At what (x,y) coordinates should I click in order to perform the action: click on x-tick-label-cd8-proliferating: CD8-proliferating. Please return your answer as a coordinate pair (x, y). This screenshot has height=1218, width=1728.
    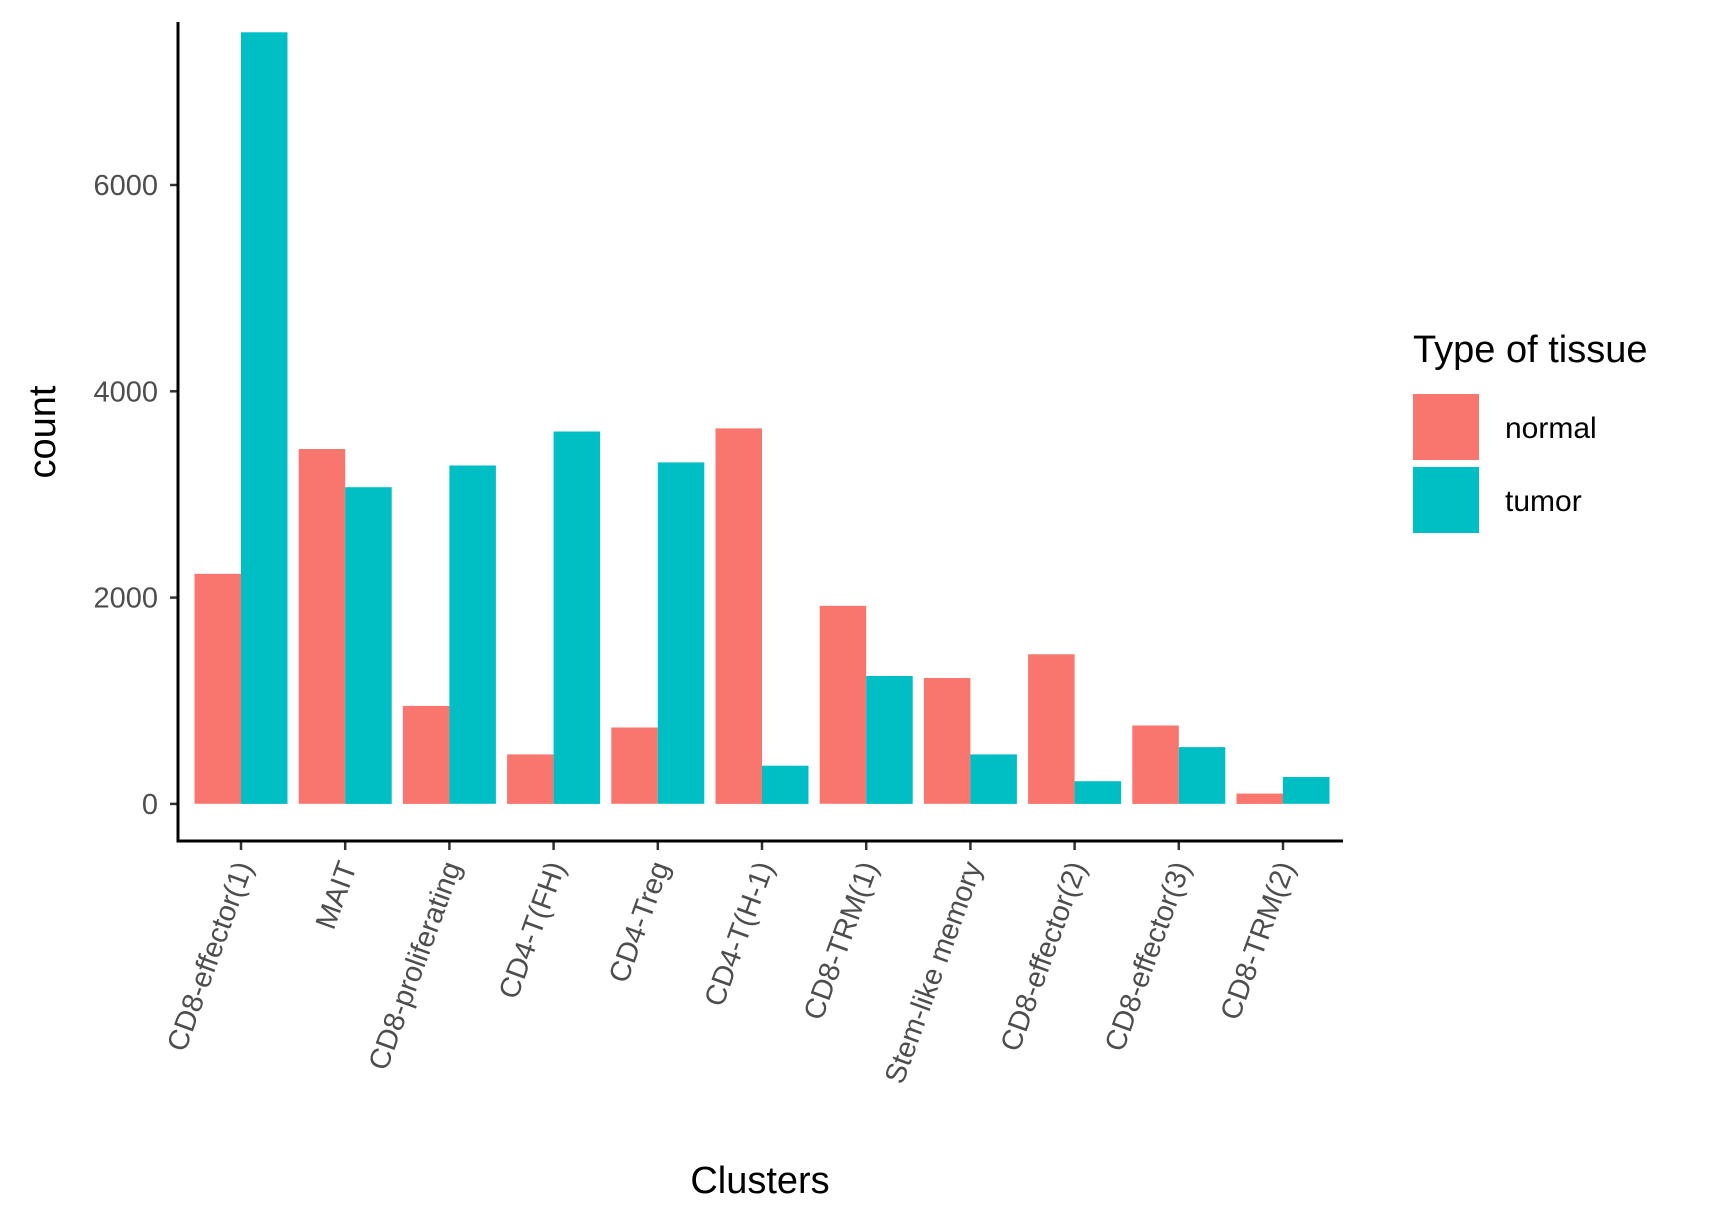
    Looking at the image, I should click on (415, 965).